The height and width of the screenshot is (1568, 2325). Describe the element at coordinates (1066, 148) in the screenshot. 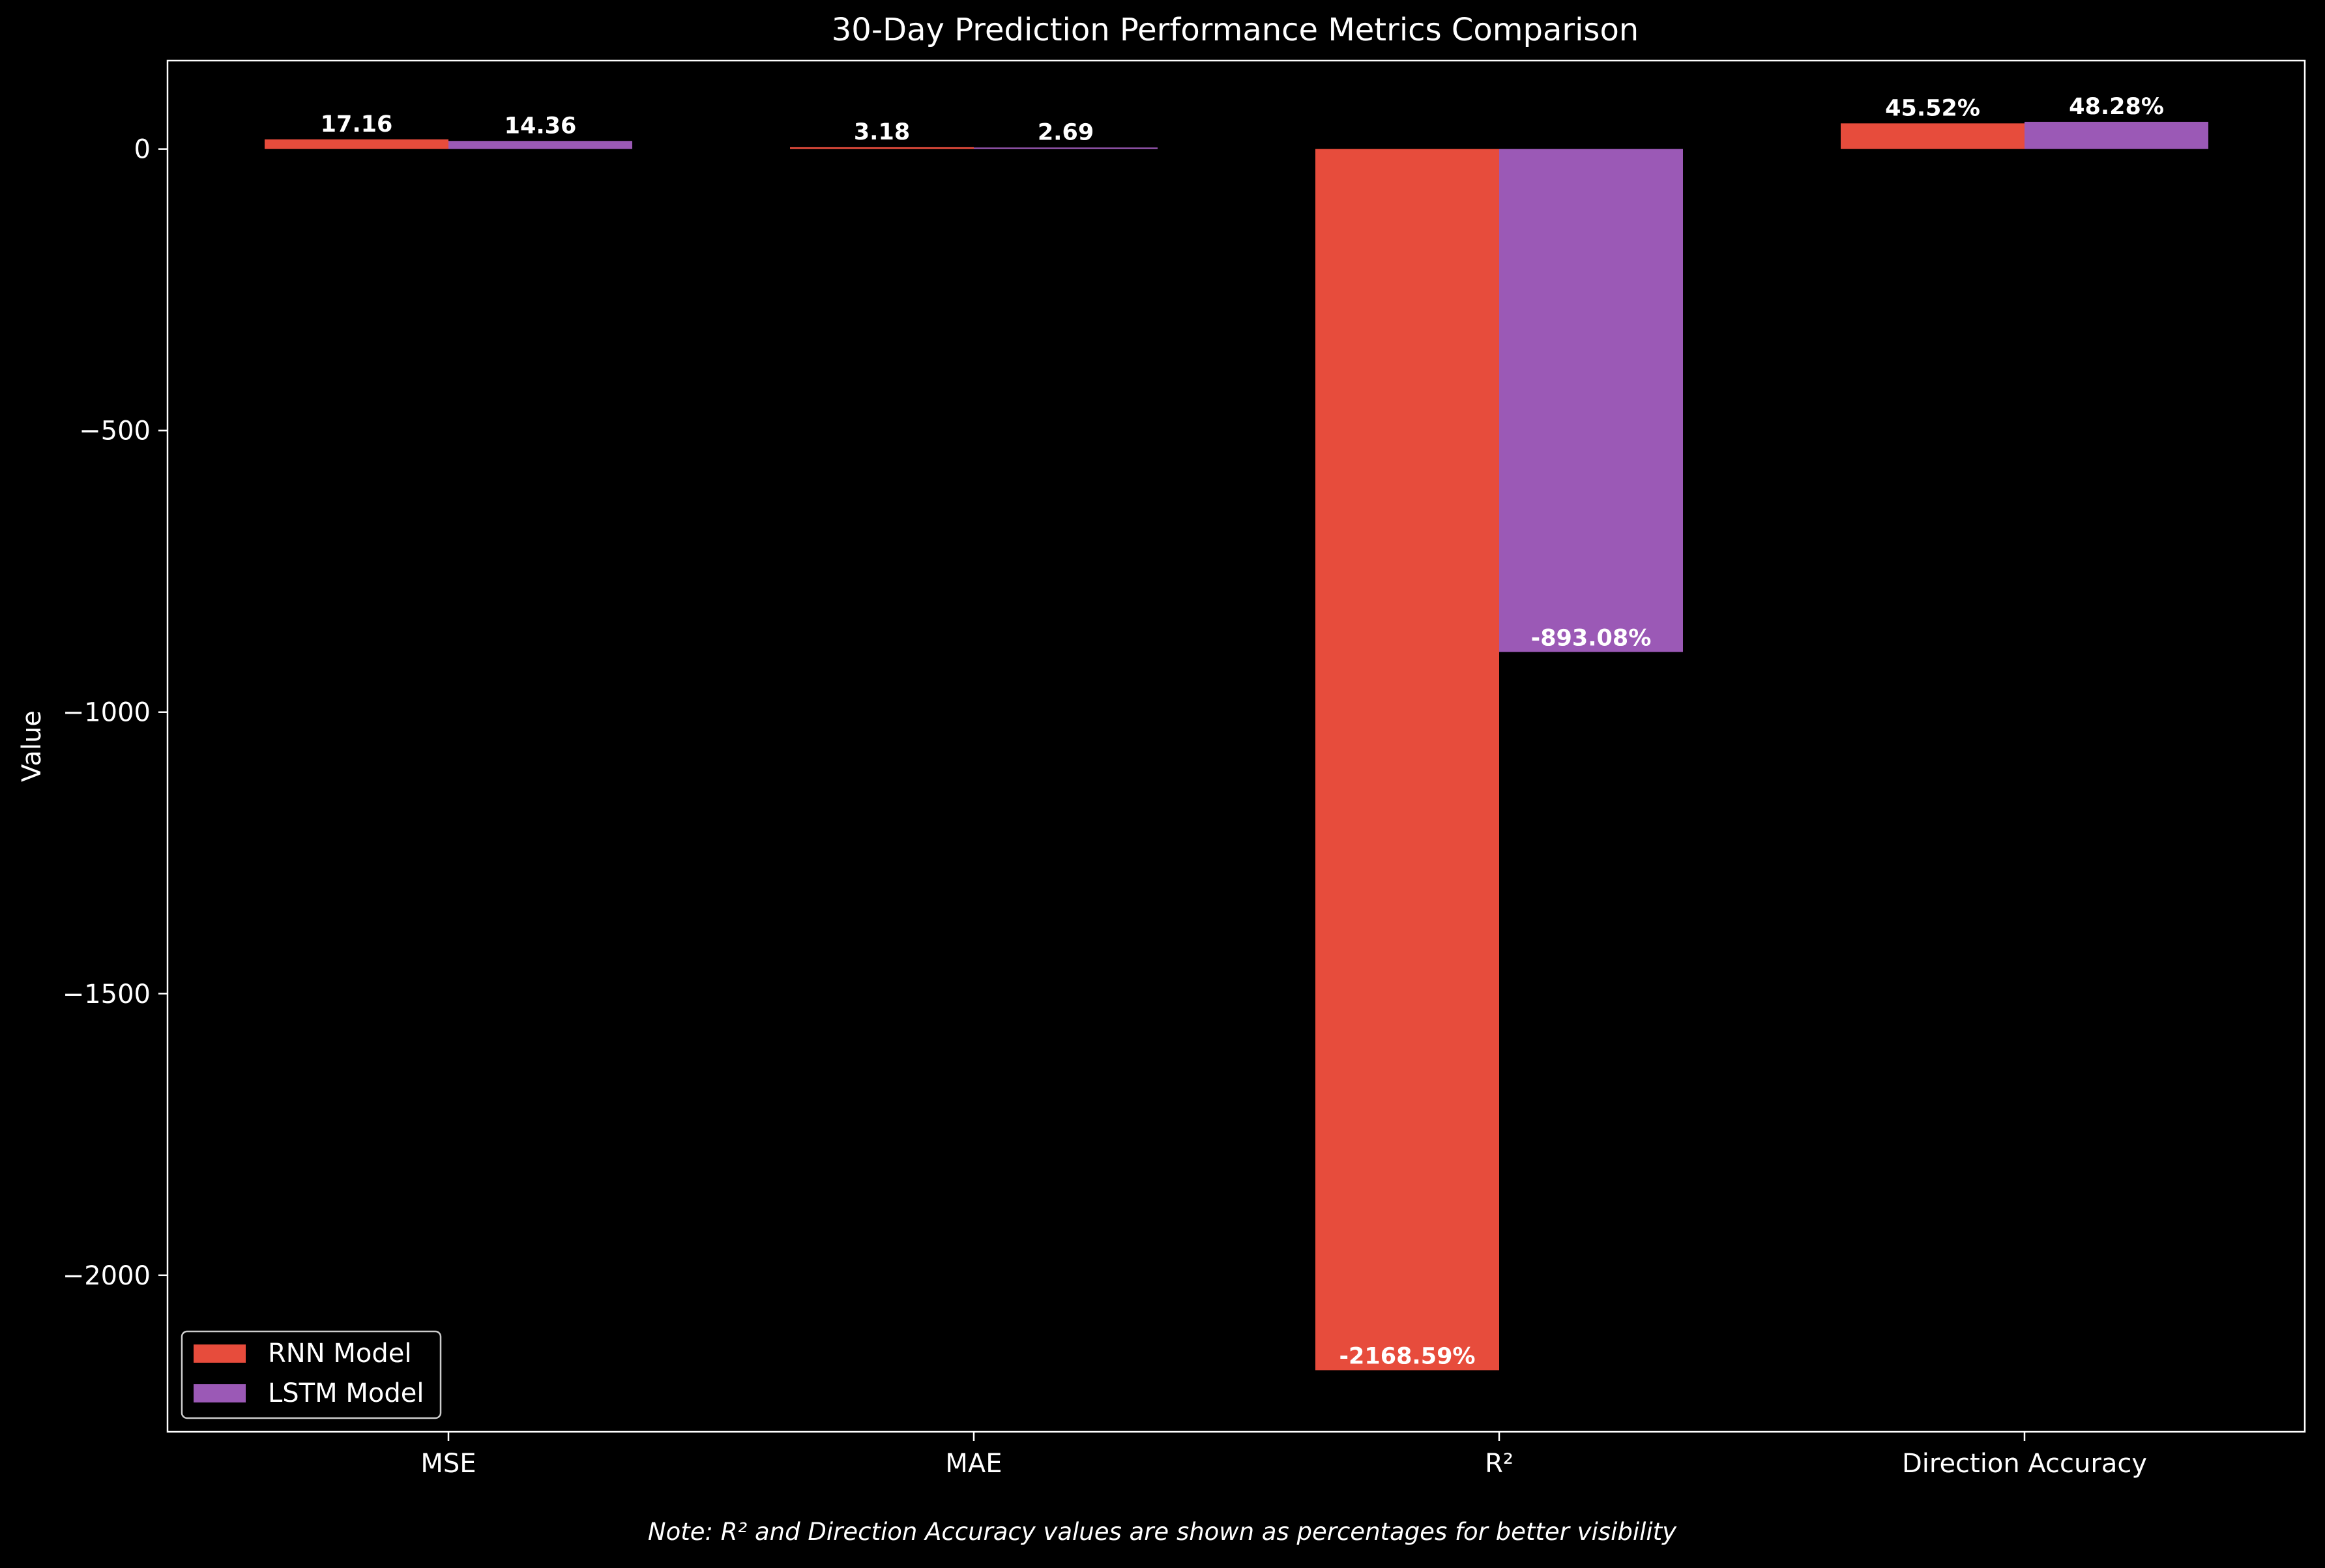

I see `bar-lstm-modelmae` at that location.